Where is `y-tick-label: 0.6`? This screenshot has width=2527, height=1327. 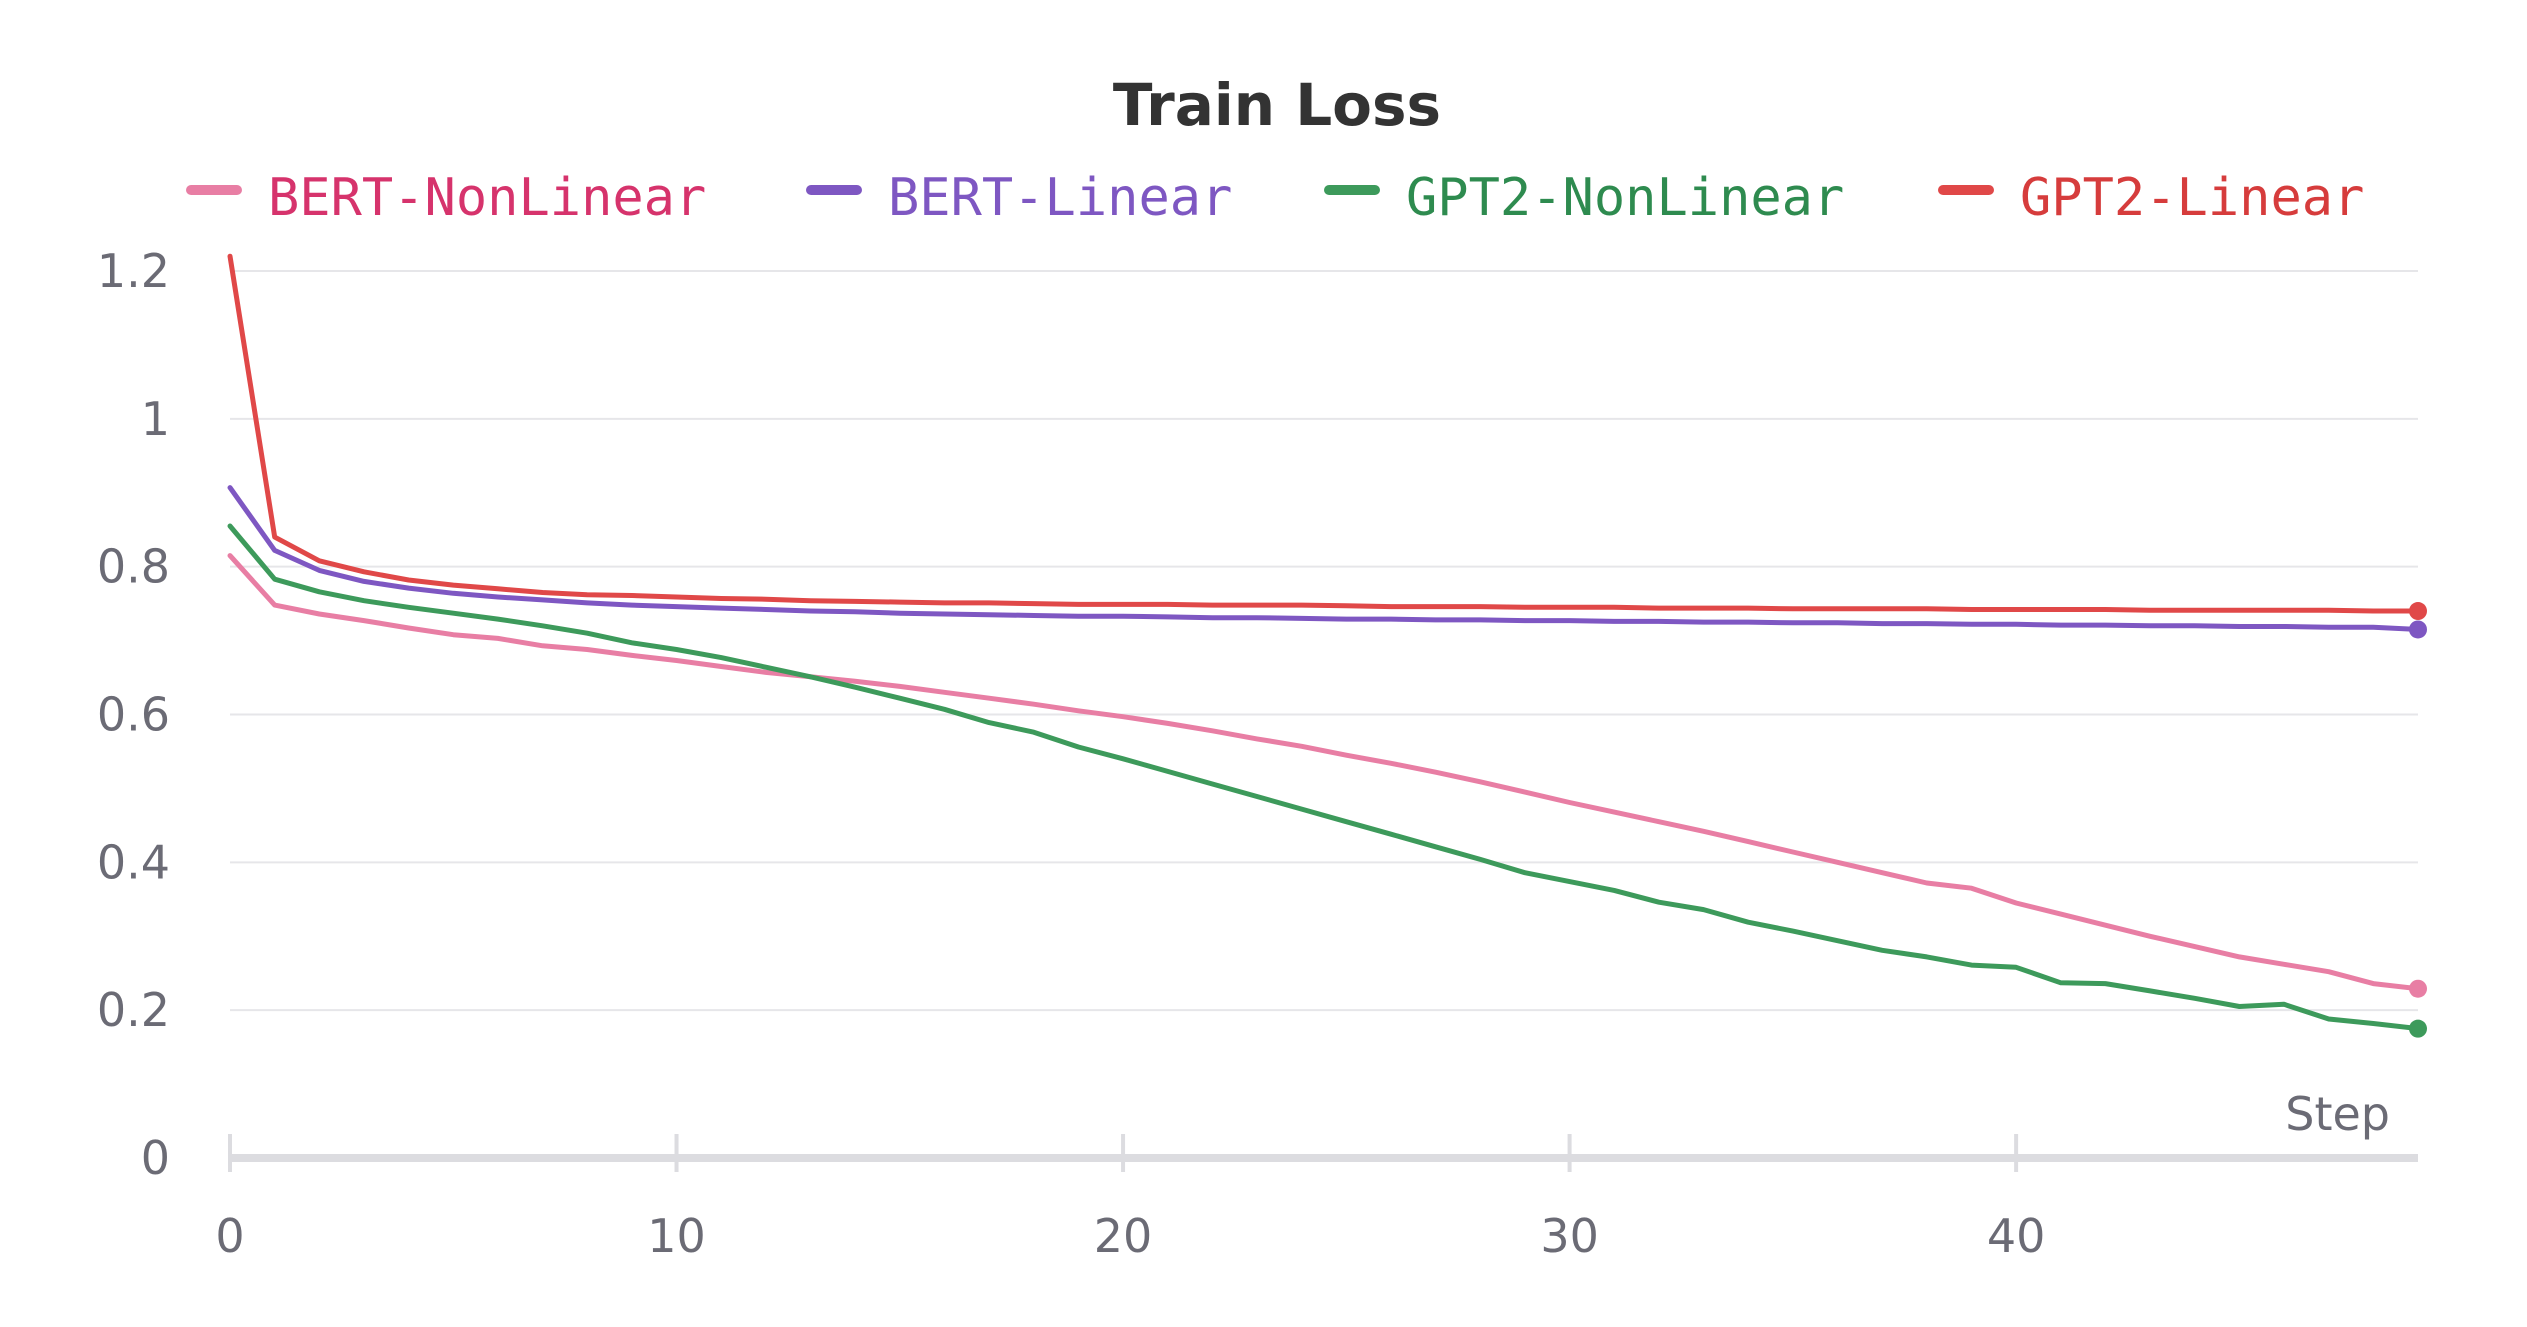 y-tick-label: 0.6 is located at coordinates (133, 715).